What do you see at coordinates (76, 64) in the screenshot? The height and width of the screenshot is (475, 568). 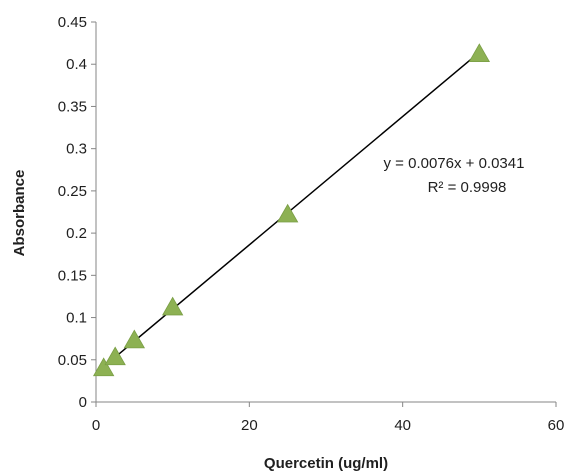 I see `y-tick-label: 0.4` at bounding box center [76, 64].